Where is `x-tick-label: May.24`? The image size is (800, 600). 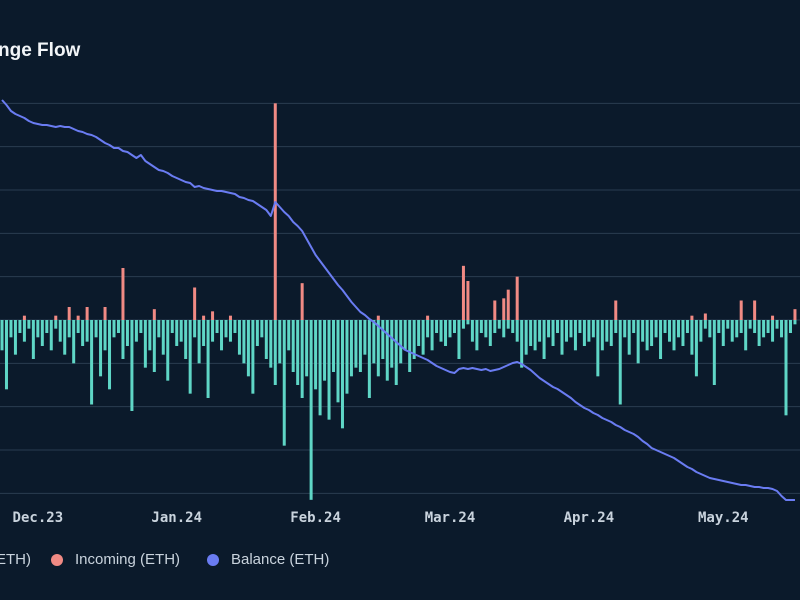
x-tick-label: May.24 is located at coordinates (723, 518).